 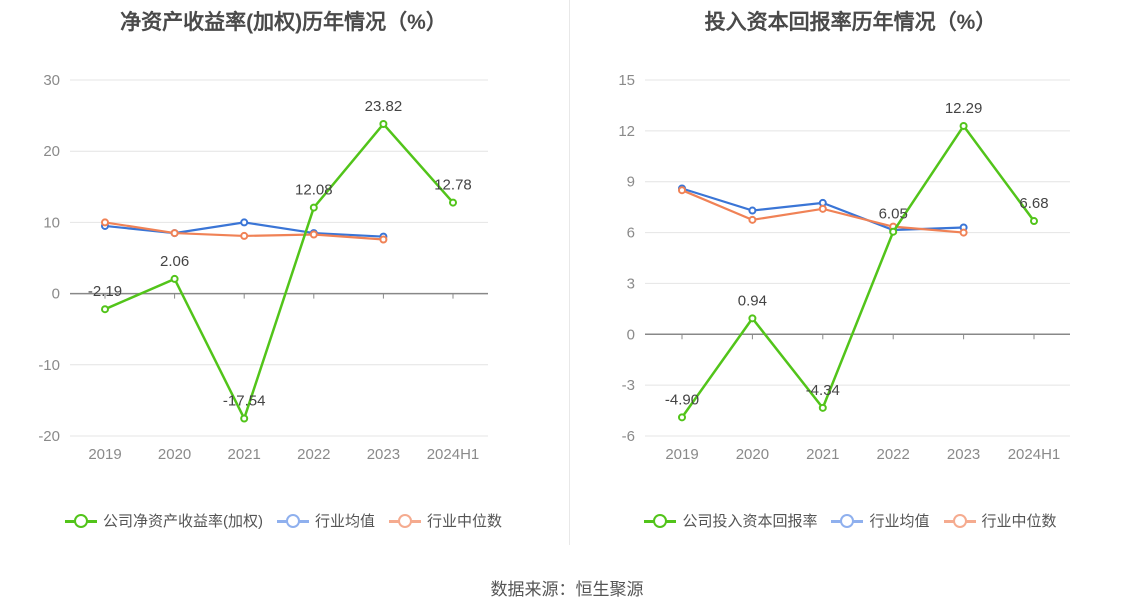 What do you see at coordinates (893, 214) in the screenshot?
I see `data-label: 6.05` at bounding box center [893, 214].